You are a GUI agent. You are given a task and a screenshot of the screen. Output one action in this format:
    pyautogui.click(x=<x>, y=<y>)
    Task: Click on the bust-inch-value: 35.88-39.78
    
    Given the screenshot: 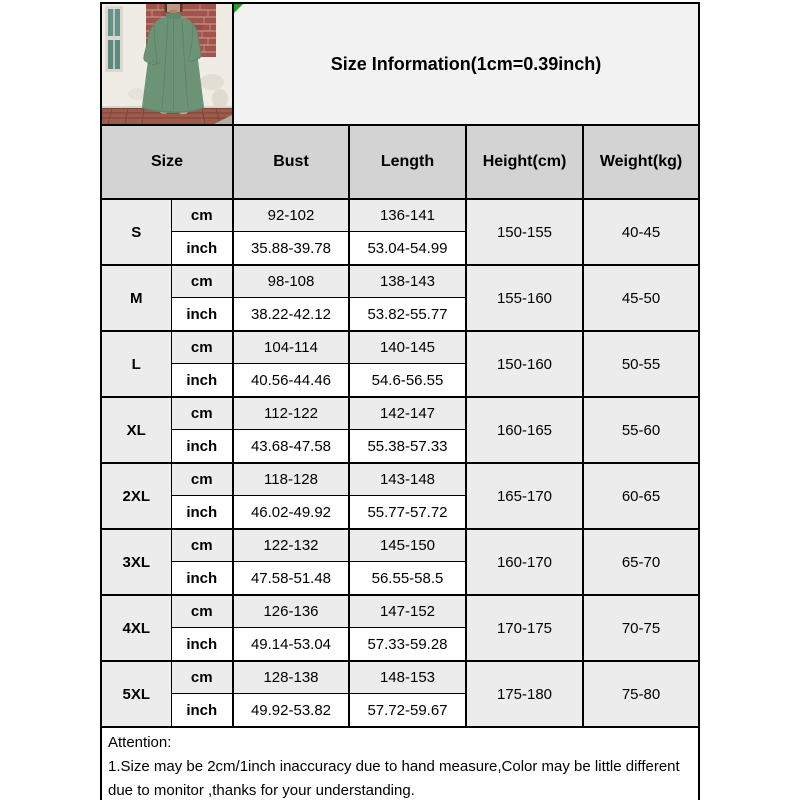 What is the action you would take?
    pyautogui.click(x=291, y=248)
    